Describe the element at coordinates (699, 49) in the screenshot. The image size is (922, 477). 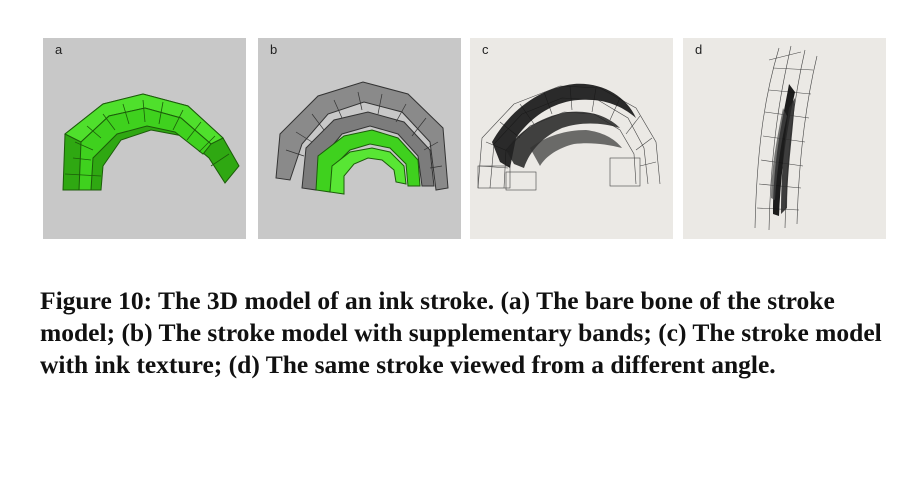
I see `panel-label-d: d` at that location.